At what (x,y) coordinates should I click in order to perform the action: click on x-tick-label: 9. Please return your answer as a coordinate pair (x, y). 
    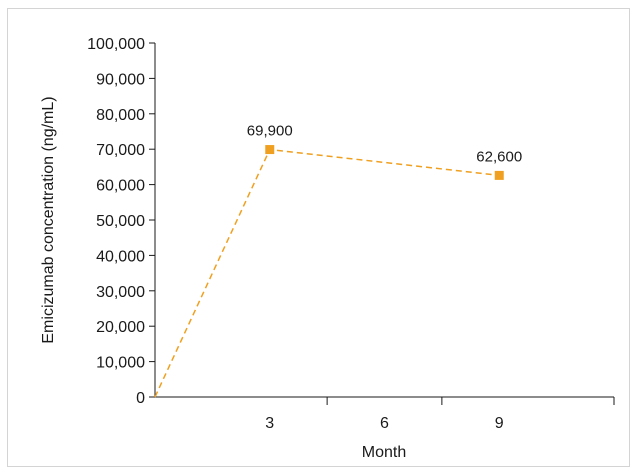
    Looking at the image, I should click on (499, 423).